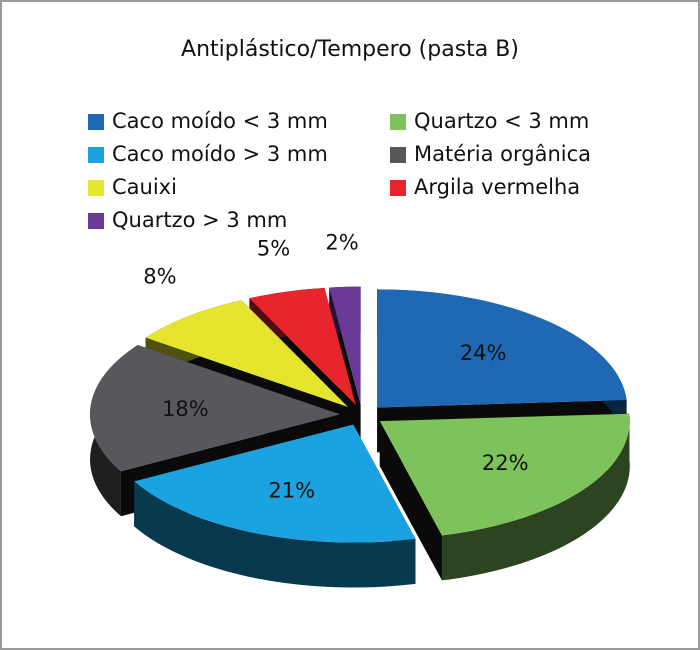  I want to click on legend-label: Caco moído < 3 mm, so click(220, 121).